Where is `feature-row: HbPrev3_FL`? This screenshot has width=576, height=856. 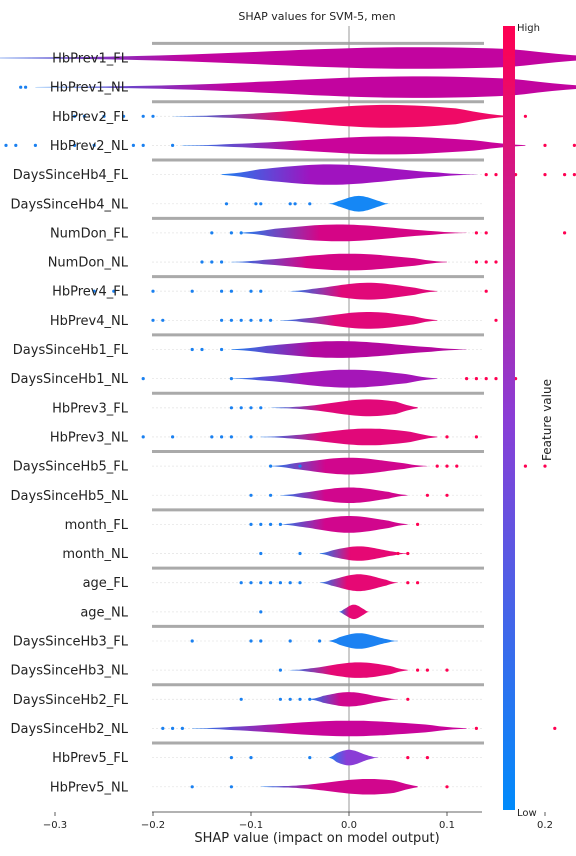 feature-row: HbPrev3_FL is located at coordinates (235, 408).